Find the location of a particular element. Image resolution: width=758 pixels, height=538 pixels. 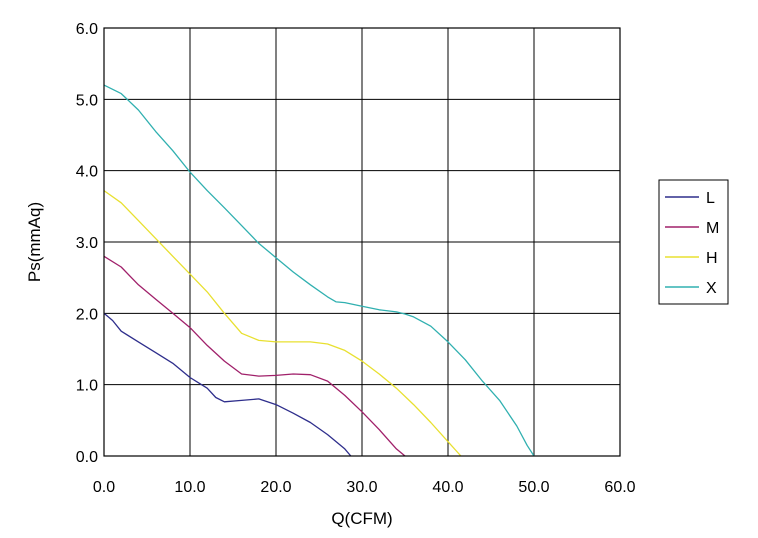

x-tick-label: 60.0 is located at coordinates (619, 487).